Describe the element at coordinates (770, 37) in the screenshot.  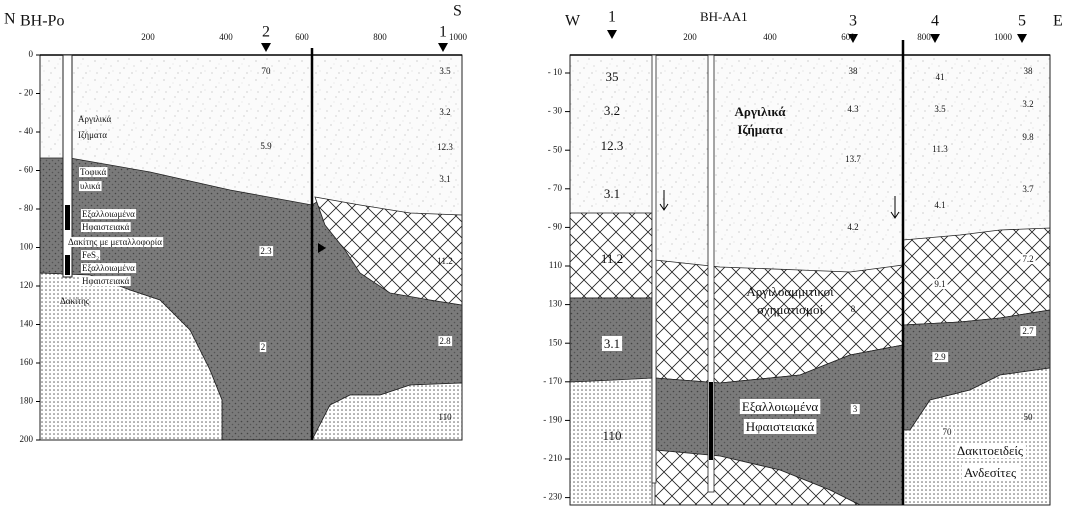
I see `distance-tick: 400` at that location.